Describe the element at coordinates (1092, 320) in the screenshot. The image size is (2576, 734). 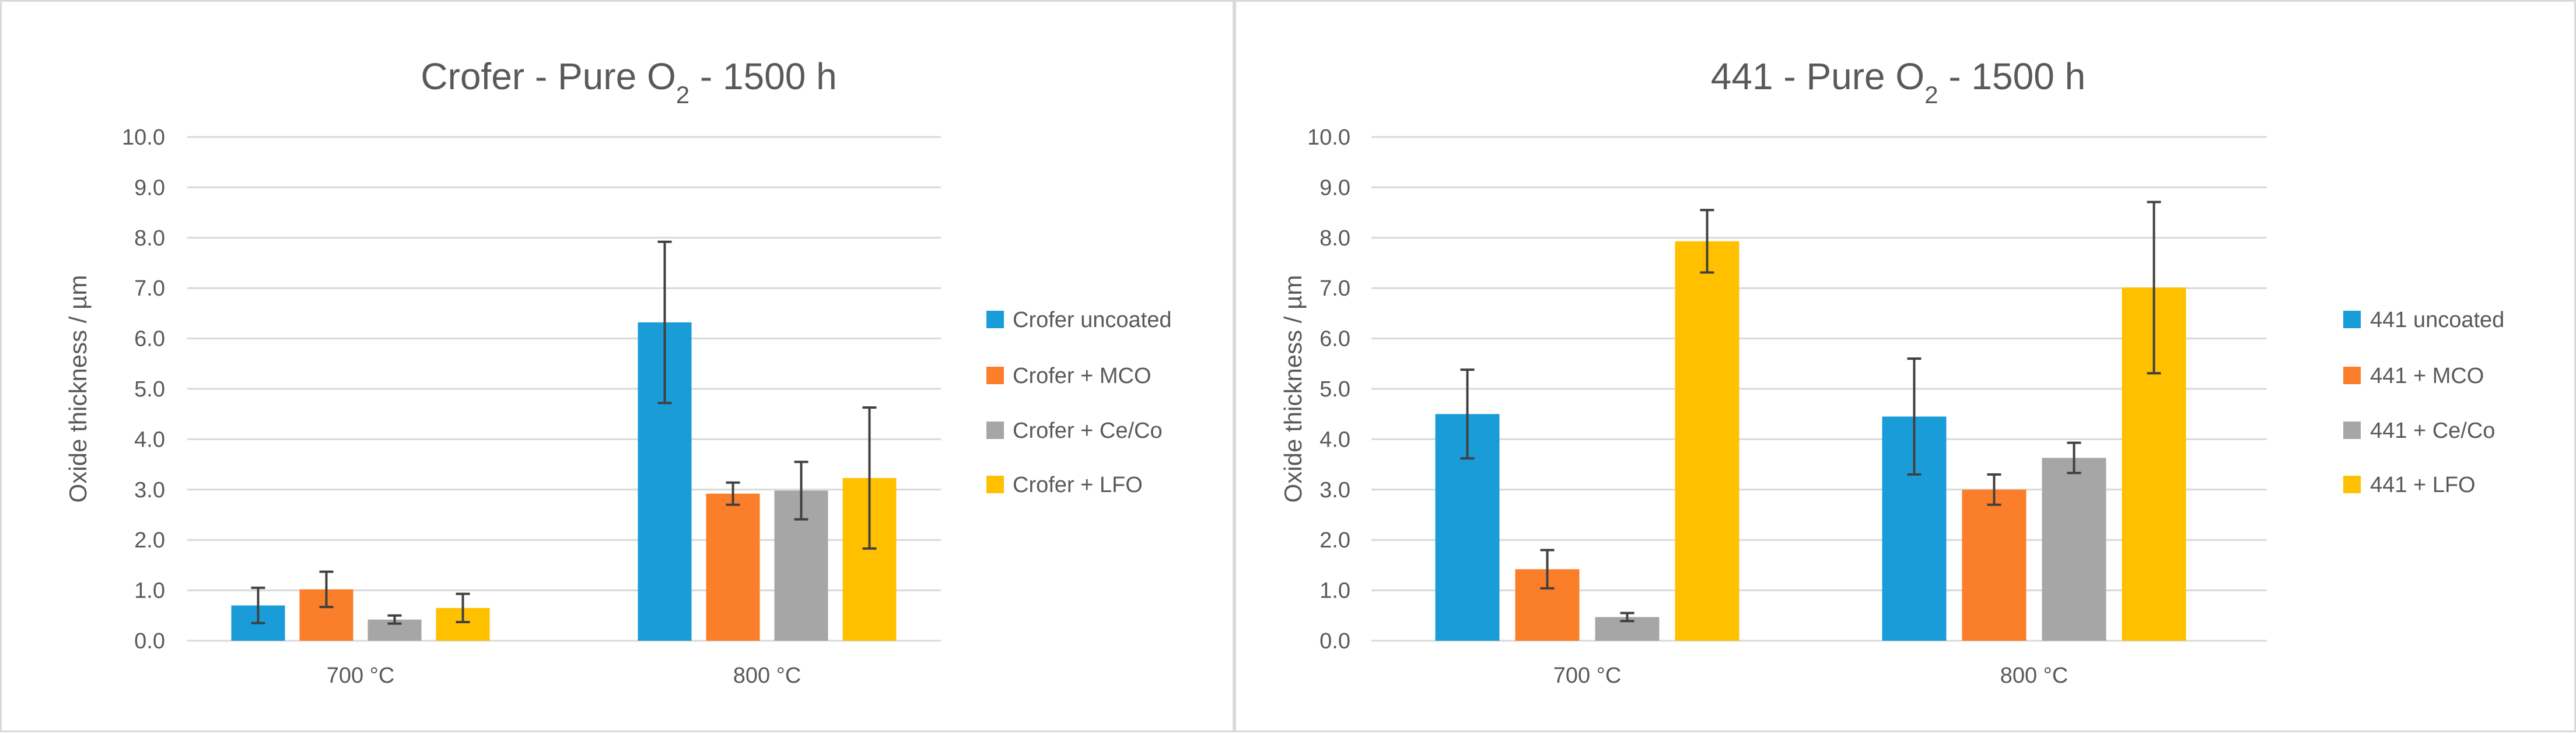
I see `legend-label: Crofer uncoated` at that location.